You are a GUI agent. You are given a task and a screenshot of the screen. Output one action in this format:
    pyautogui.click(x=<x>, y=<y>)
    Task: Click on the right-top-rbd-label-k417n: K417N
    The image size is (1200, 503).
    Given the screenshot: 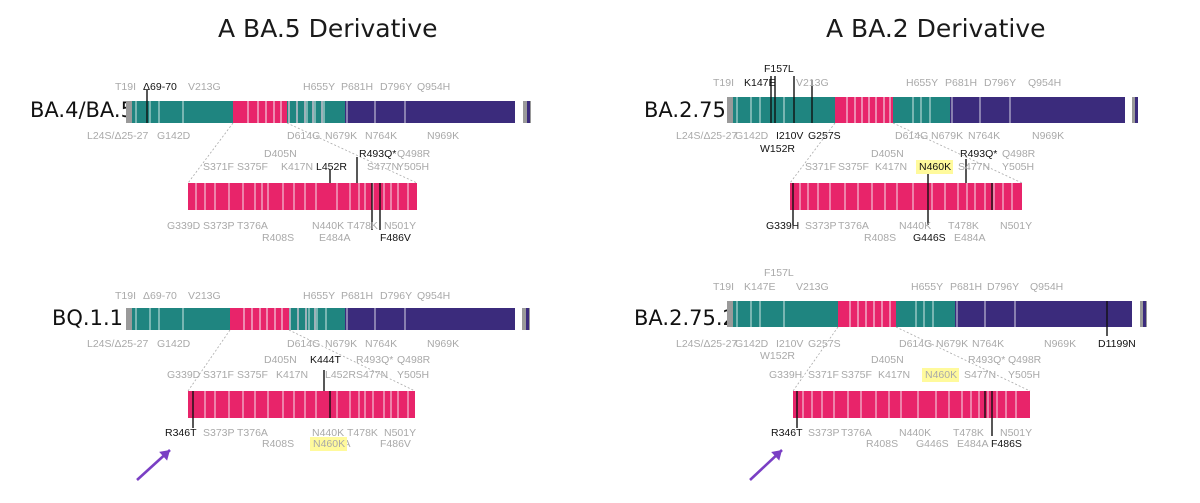 What is the action you would take?
    pyautogui.click(x=891, y=167)
    